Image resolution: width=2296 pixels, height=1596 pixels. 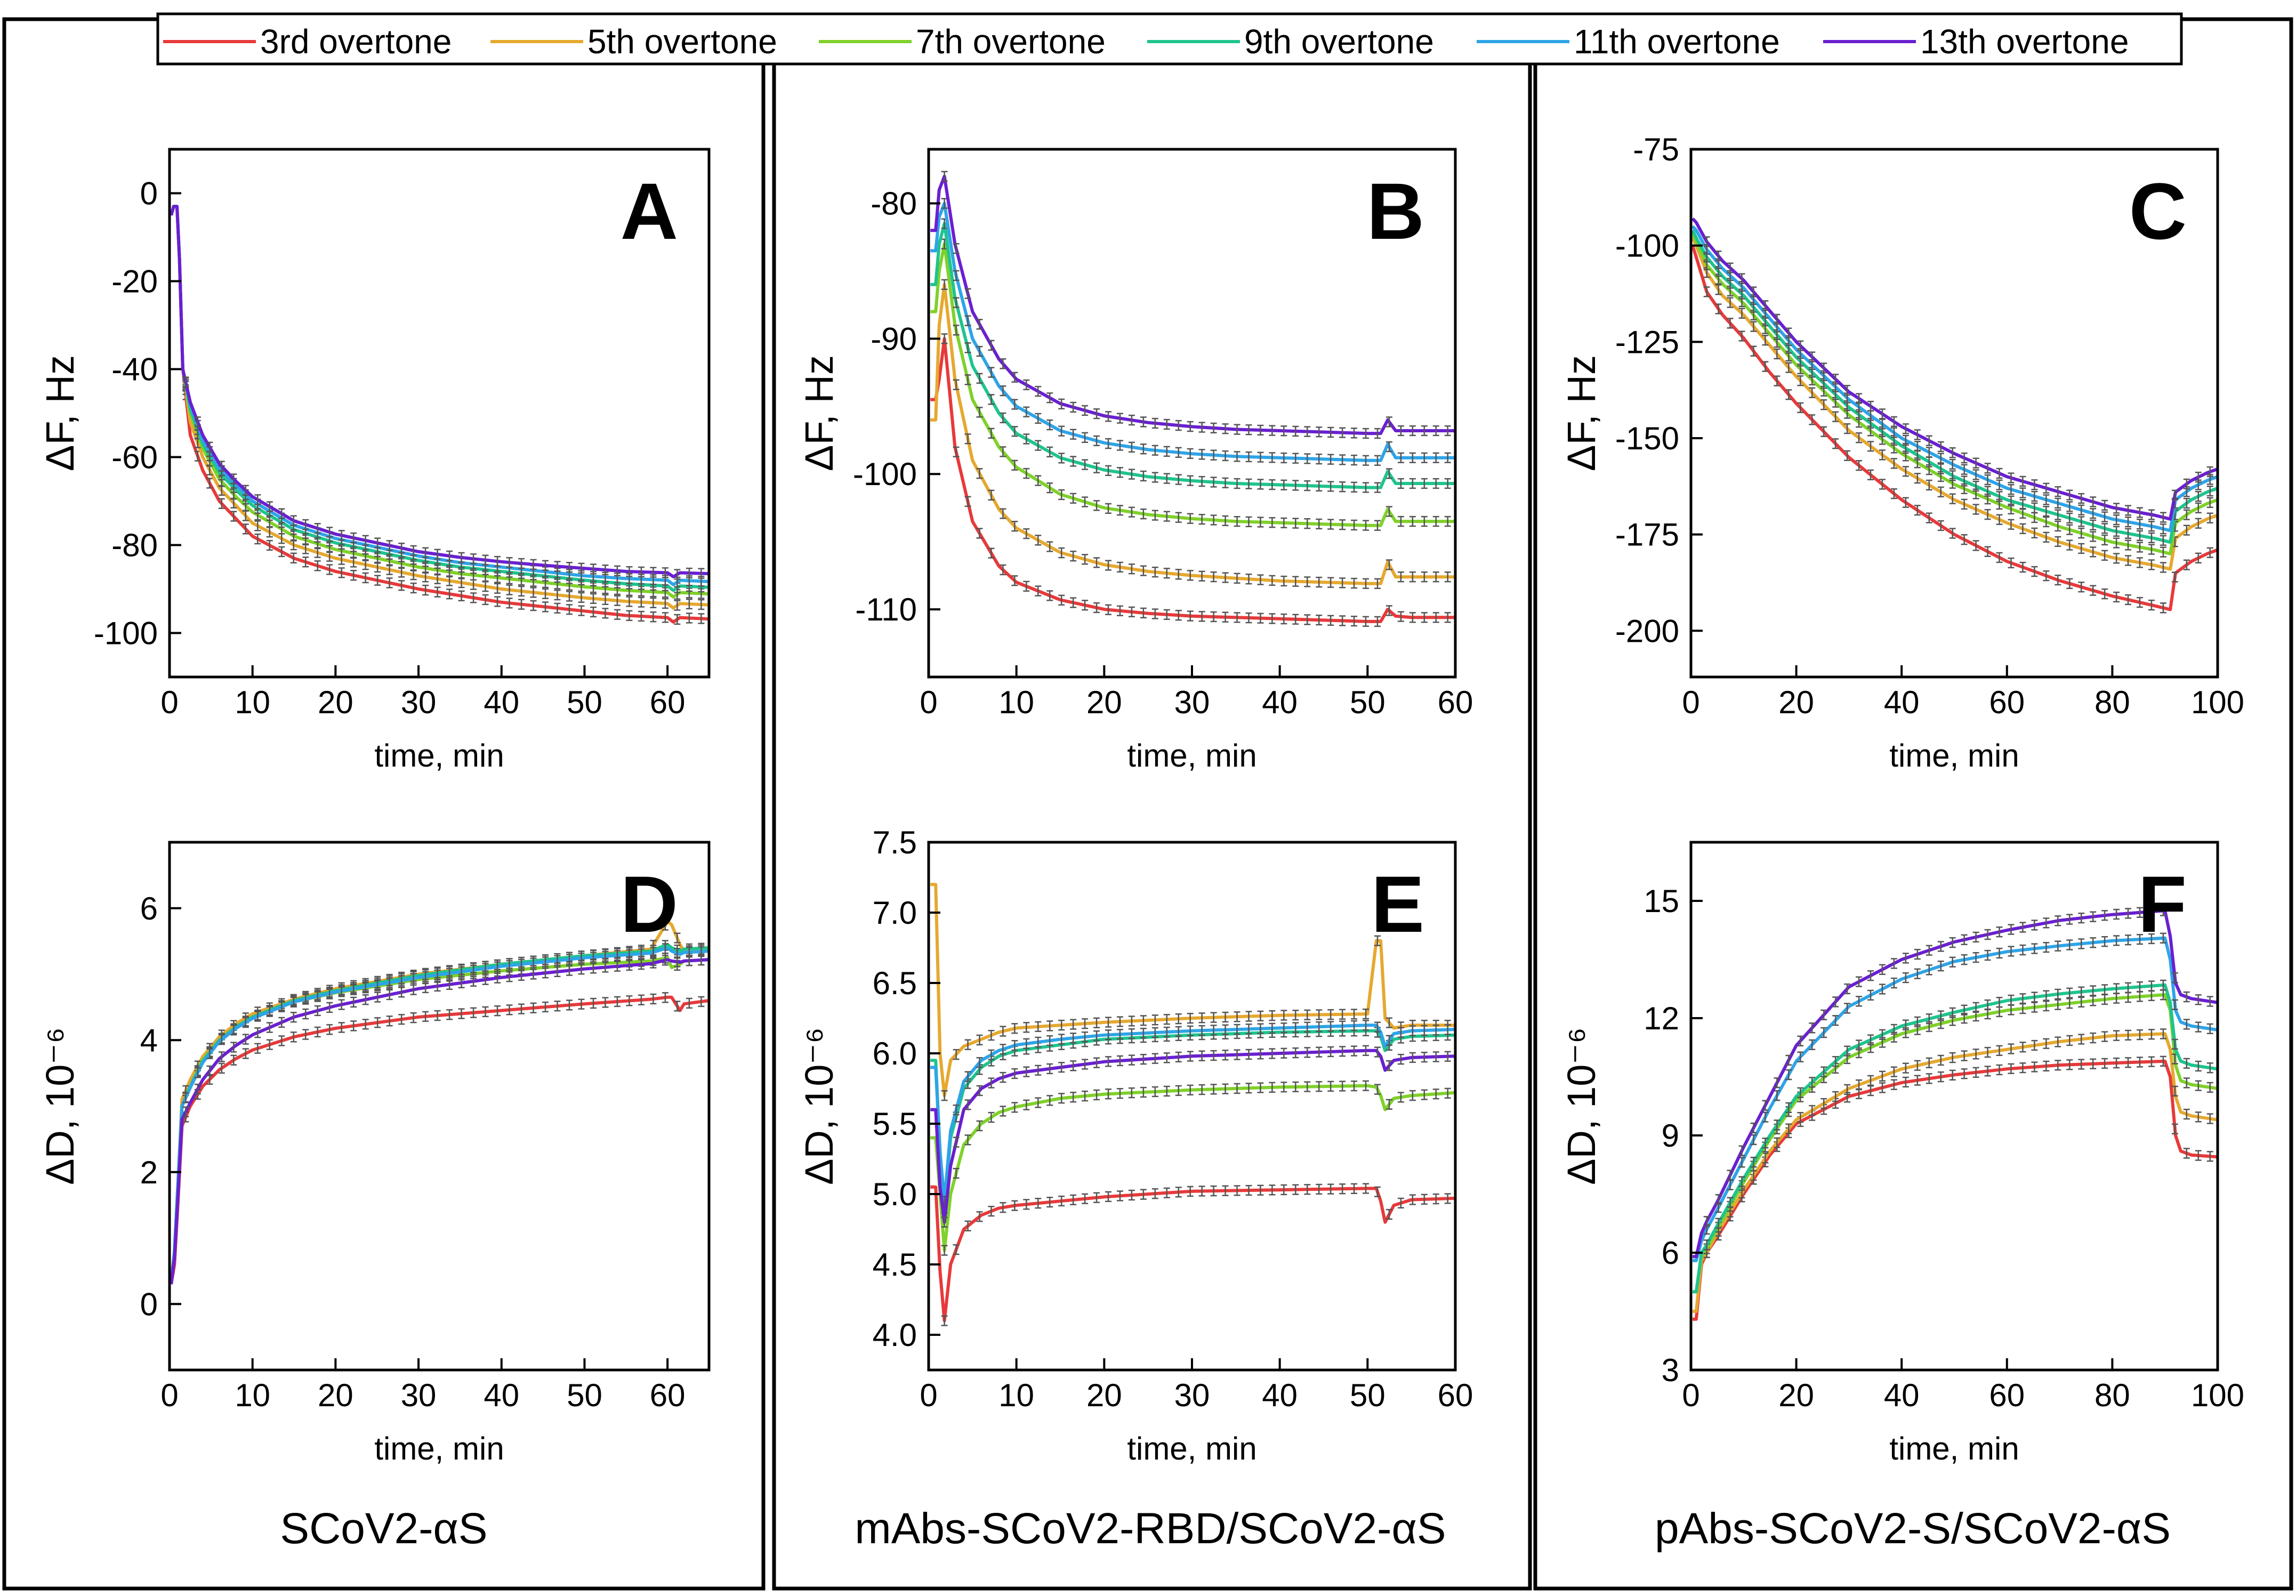 What do you see at coordinates (1280, 1395) in the screenshot?
I see `x-tick-label-E: 40` at bounding box center [1280, 1395].